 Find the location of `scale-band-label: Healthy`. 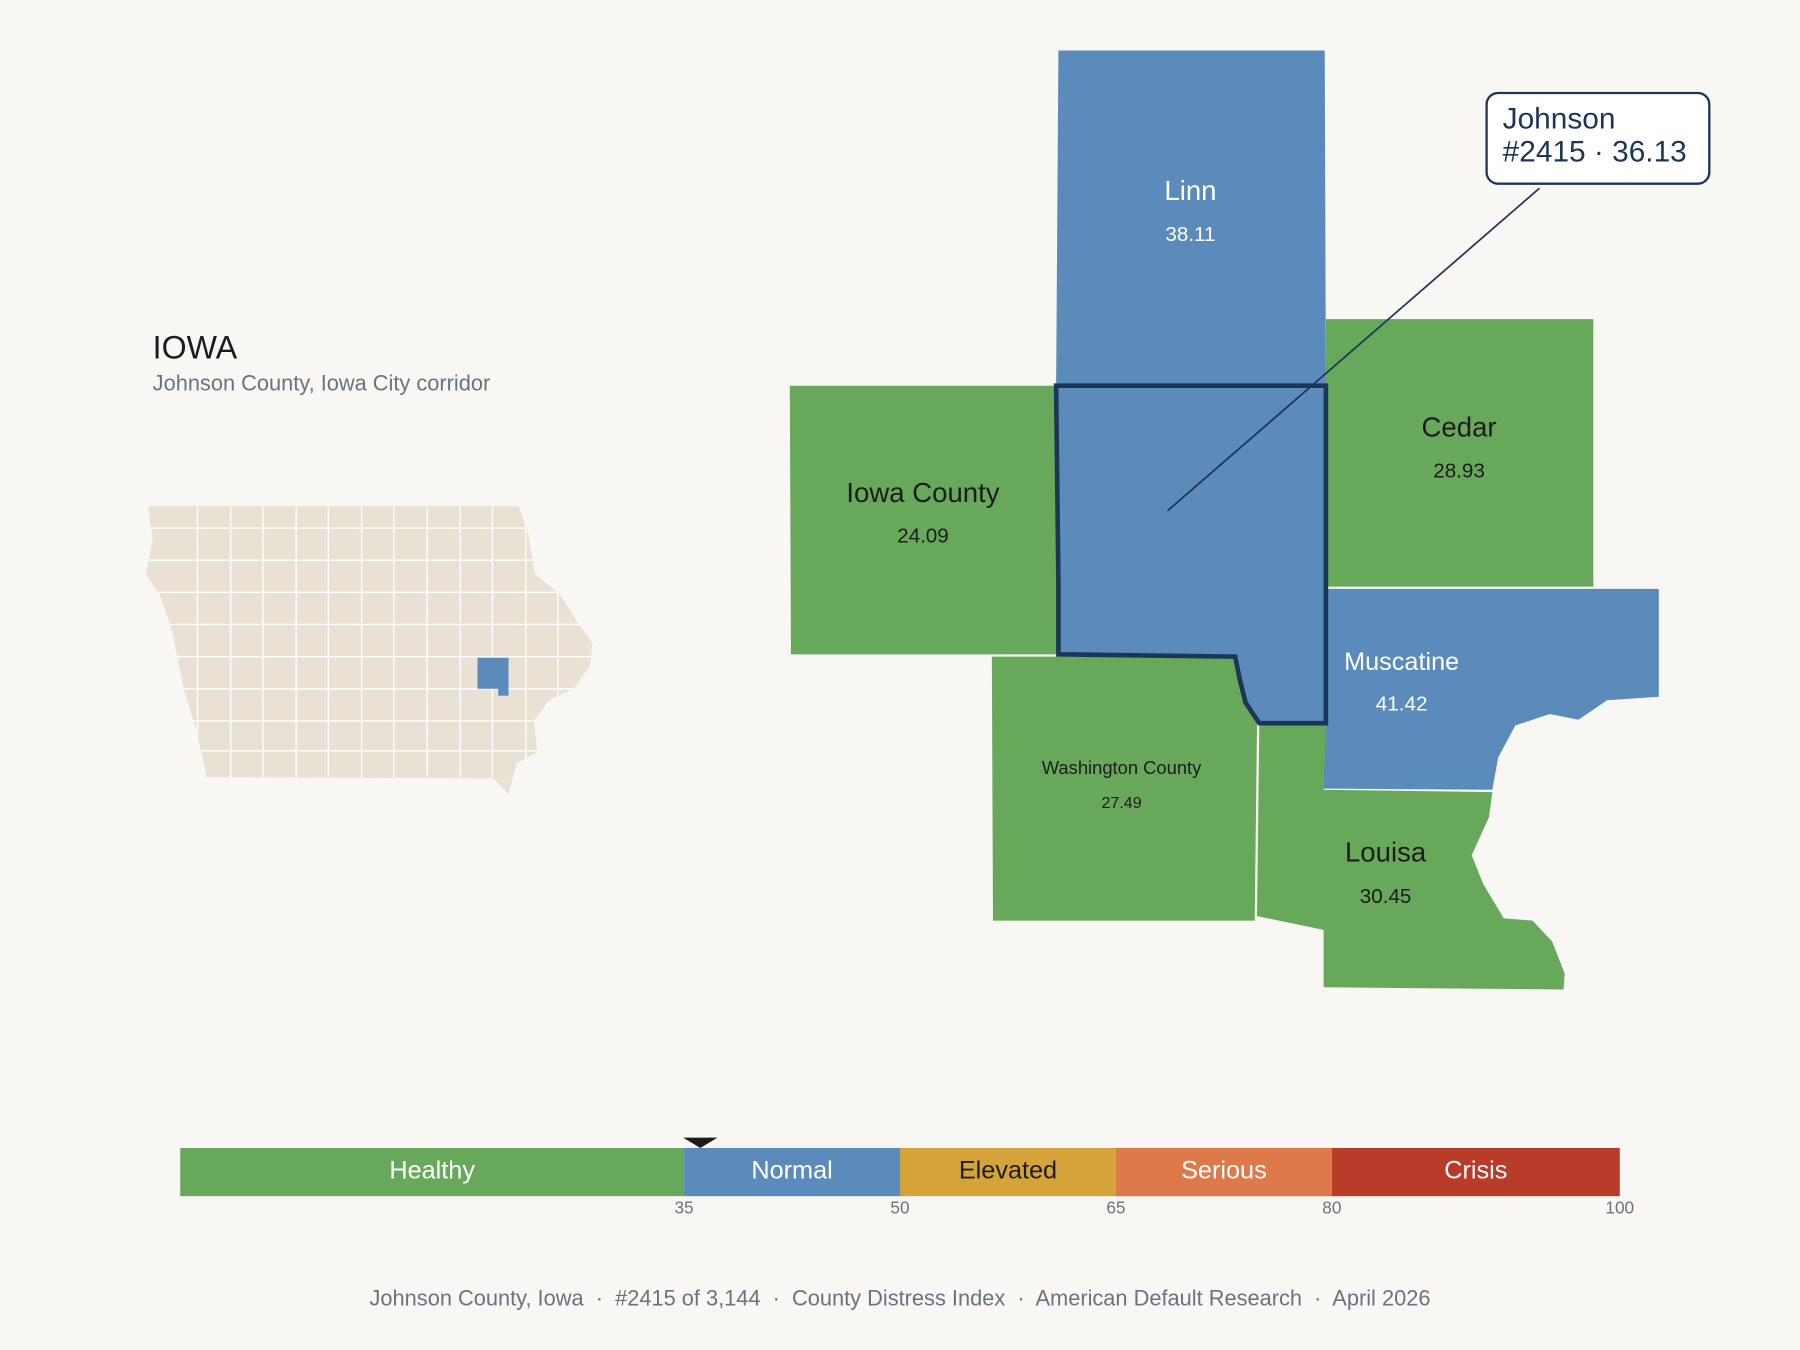

scale-band-label: Healthy is located at coordinates (432, 1171).